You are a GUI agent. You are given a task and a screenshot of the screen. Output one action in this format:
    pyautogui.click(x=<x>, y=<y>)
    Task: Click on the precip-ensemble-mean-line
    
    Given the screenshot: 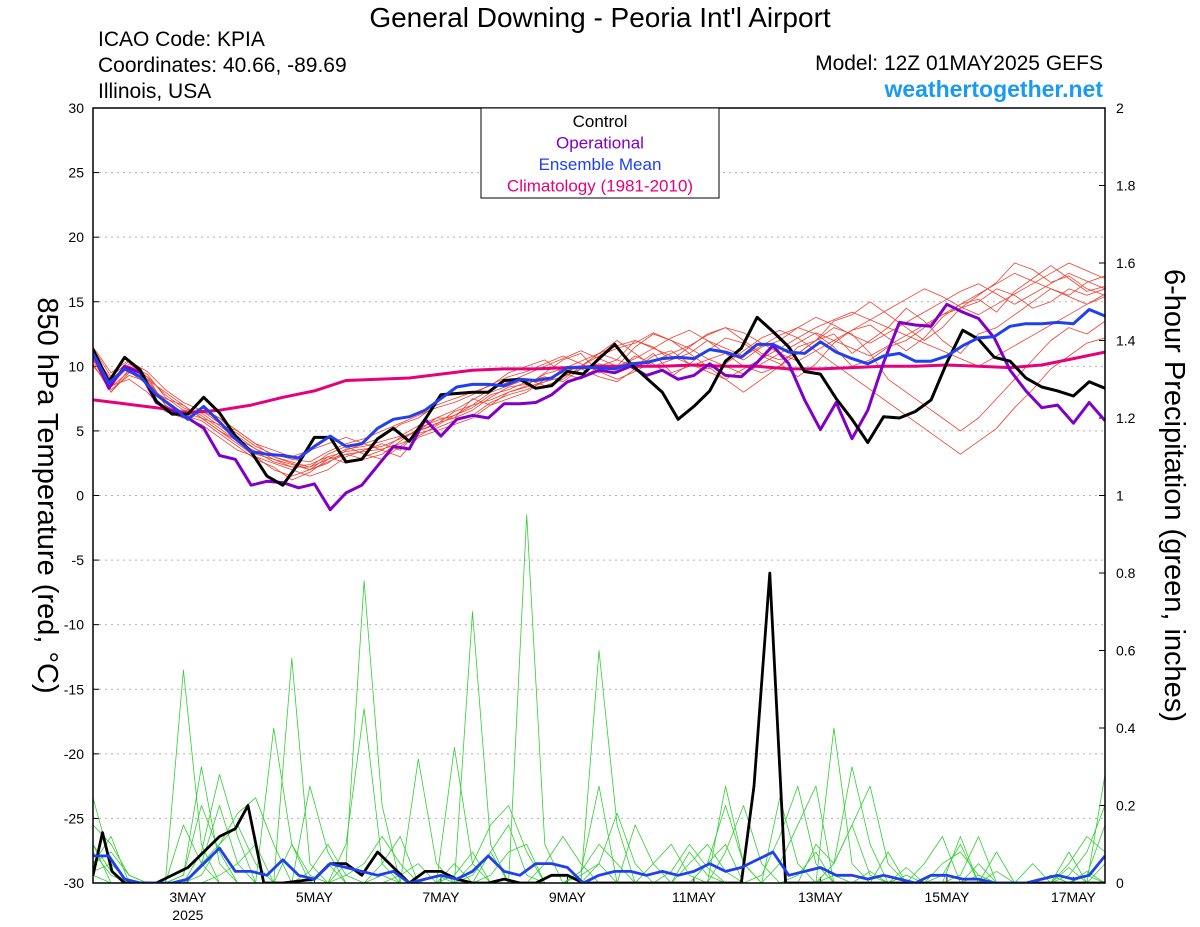 What is the action you would take?
    pyautogui.click(x=599, y=864)
    